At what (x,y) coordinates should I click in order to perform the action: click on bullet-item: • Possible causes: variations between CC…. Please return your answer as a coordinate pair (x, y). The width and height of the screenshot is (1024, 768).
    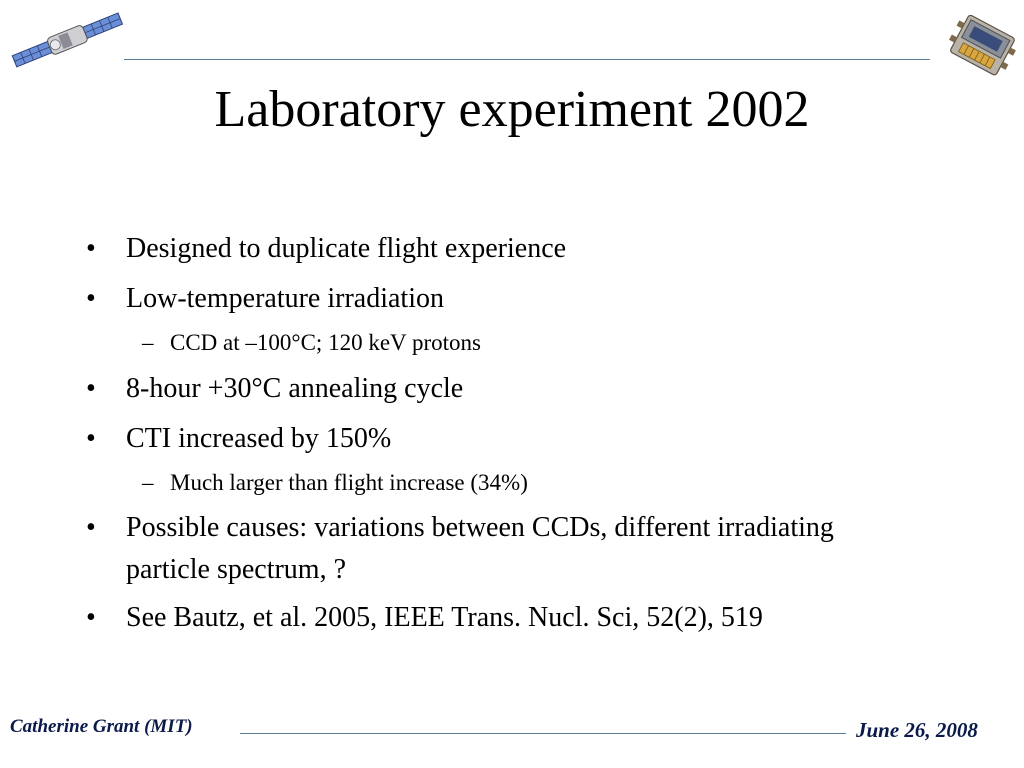
    Looking at the image, I should click on (501, 549).